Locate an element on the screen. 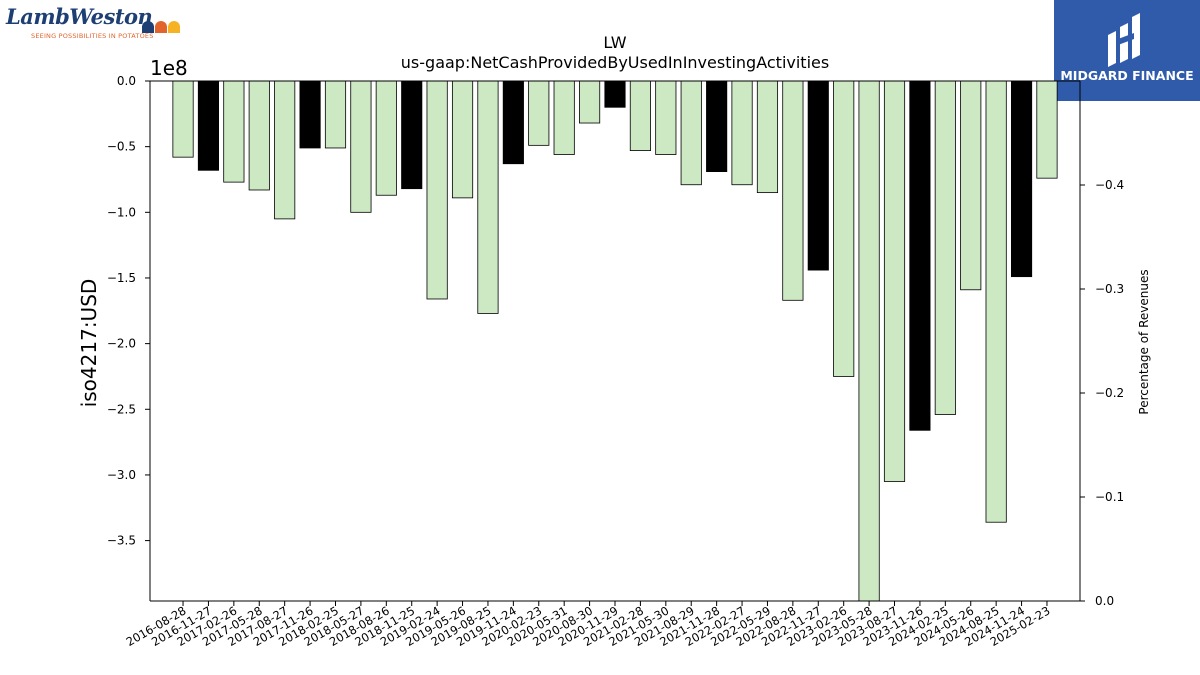 The image size is (1200, 675). y-ticks-group: 0.0 −0.5 −1.0 −1.5 −2.0 −2.5 −3.0 −3.5 is located at coordinates (128, 311).